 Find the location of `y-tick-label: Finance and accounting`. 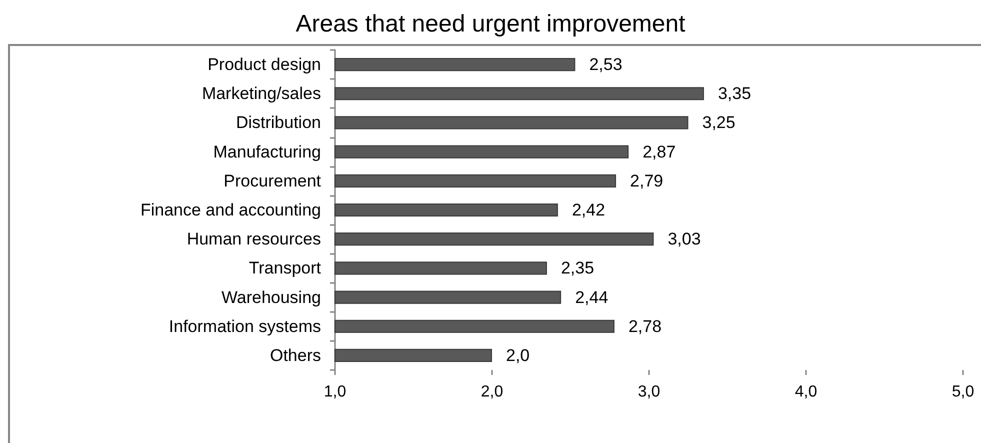

y-tick-label: Finance and accounting is located at coordinates (230, 210).